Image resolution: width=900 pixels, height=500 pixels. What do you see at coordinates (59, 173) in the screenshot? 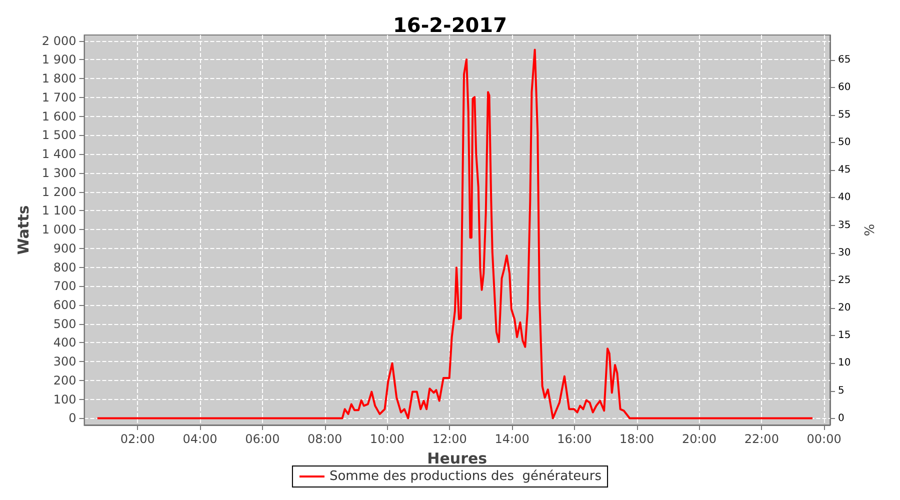
I see `y-tick-label: 1 300` at bounding box center [59, 173].